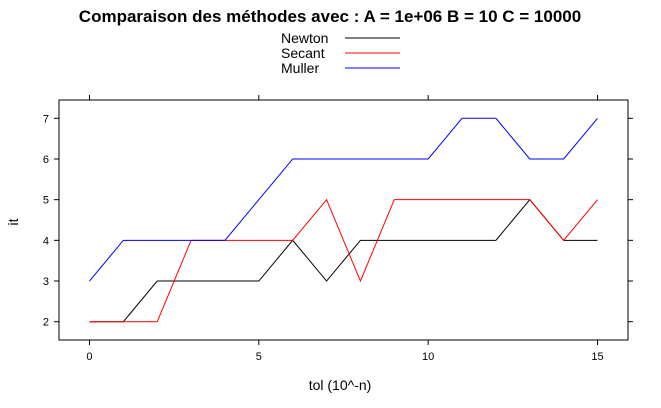 The image size is (661, 408). I want to click on x-axis-label: tol (10^-n), so click(340, 385).